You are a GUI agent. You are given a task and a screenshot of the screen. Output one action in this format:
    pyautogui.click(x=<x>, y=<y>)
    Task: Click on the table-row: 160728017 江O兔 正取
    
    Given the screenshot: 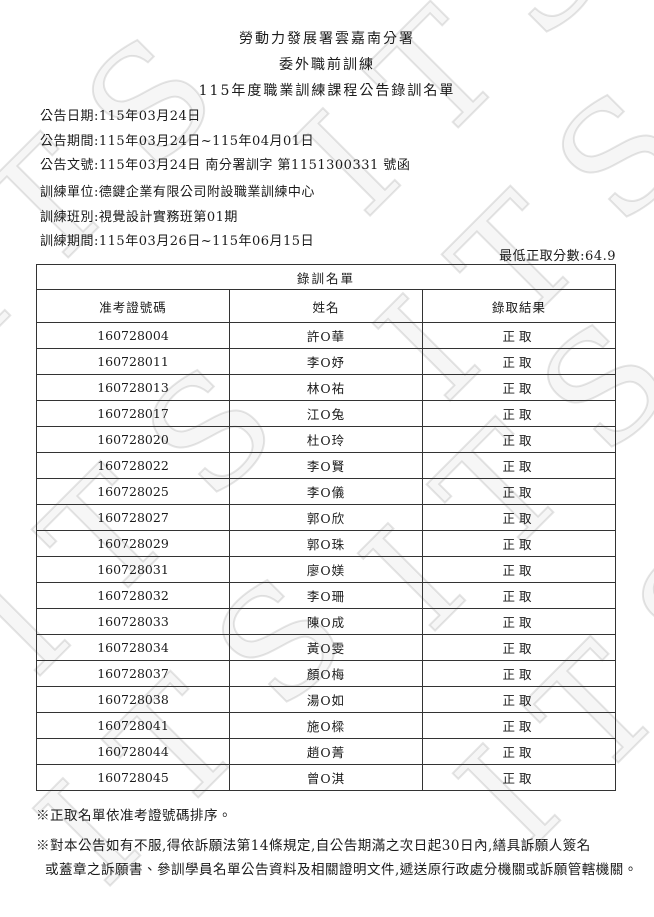 What is the action you would take?
    pyautogui.click(x=326, y=413)
    